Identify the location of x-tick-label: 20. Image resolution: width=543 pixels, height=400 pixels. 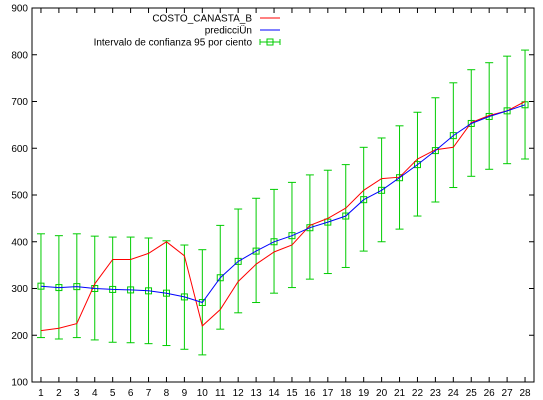
(382, 393).